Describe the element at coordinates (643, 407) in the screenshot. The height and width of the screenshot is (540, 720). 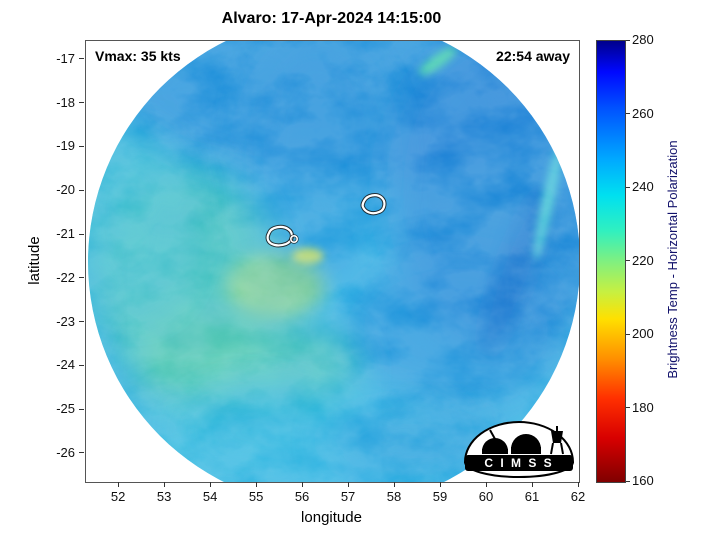
I see `colorbar-tick-label: 180` at that location.